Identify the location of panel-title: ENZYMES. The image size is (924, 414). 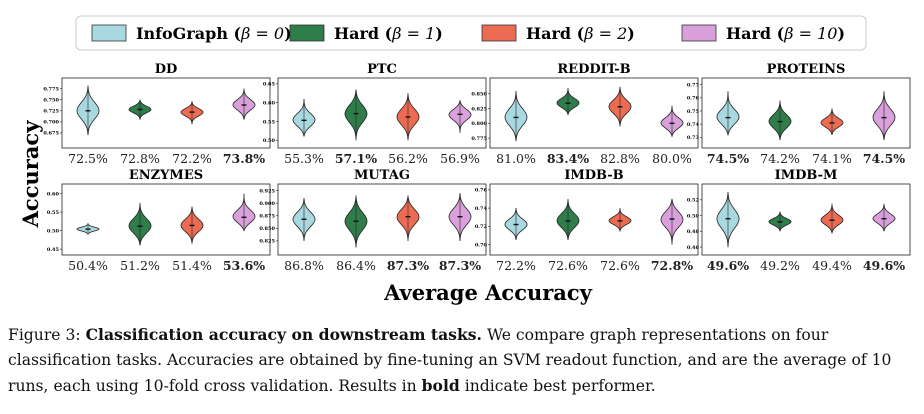
(166, 175).